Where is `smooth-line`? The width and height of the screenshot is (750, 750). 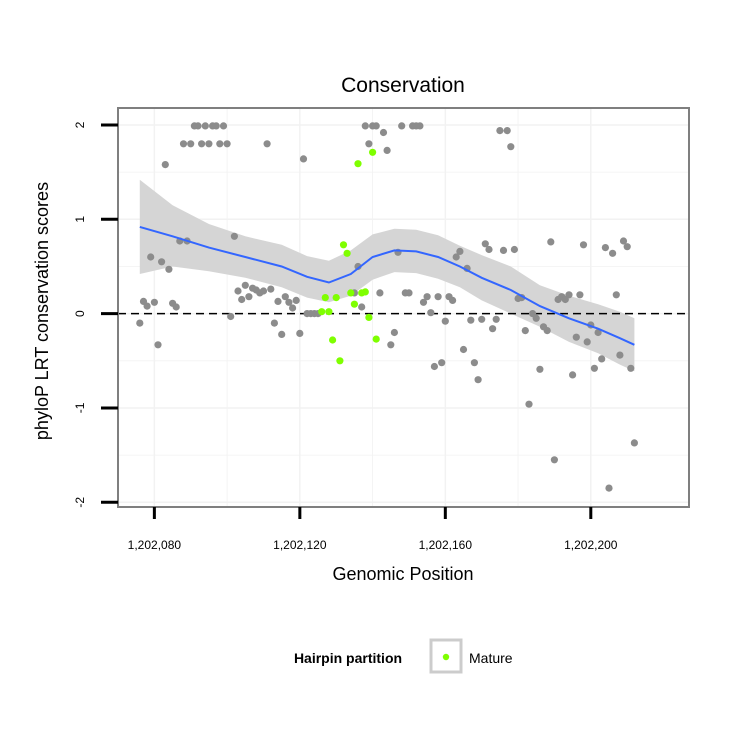
smooth-line is located at coordinates (387, 285).